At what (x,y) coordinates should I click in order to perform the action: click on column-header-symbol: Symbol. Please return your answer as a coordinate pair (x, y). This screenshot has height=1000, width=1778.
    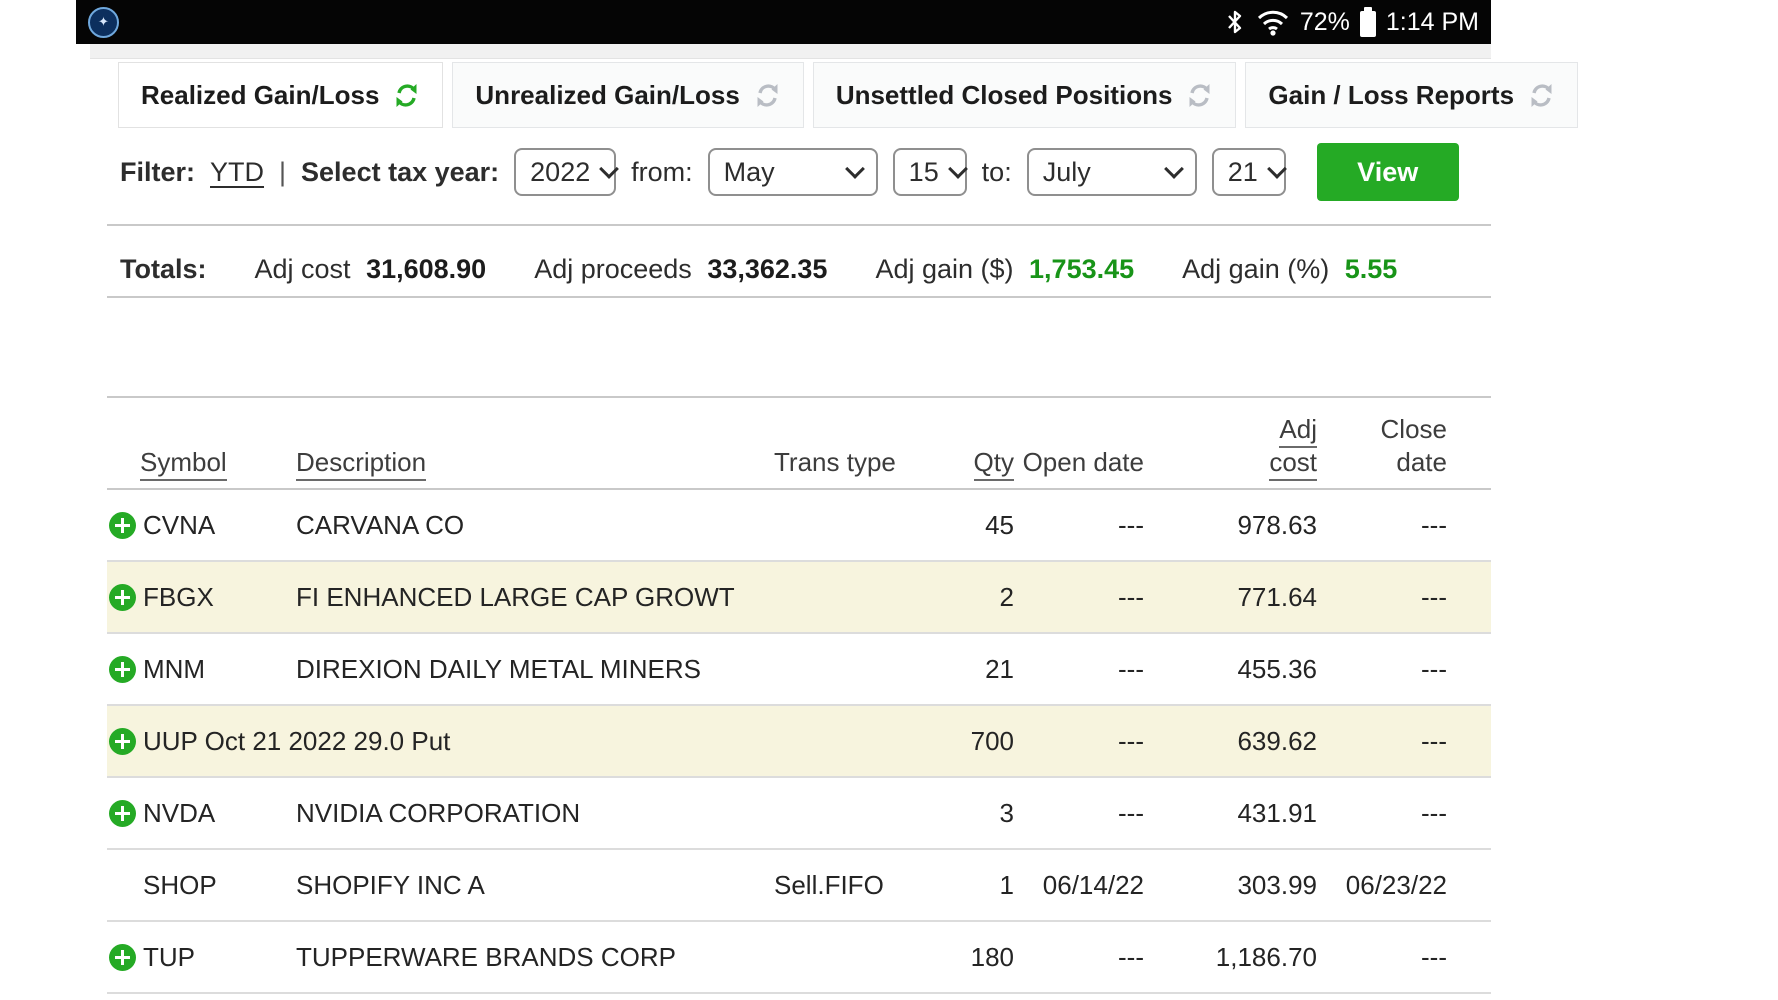
    Looking at the image, I should click on (201, 463).